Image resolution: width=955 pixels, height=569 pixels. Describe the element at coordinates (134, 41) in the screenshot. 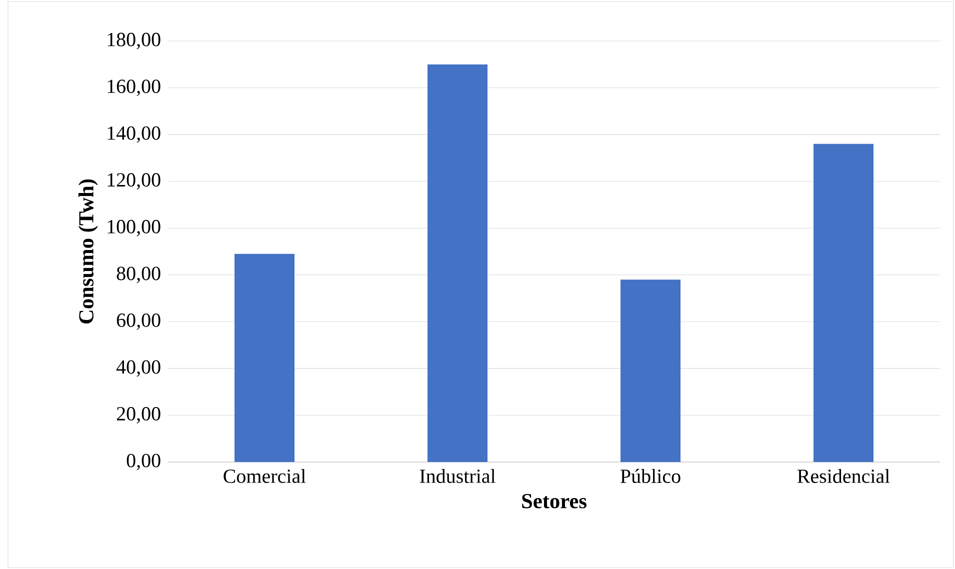

I see `y-tick-label: 180,00` at that location.